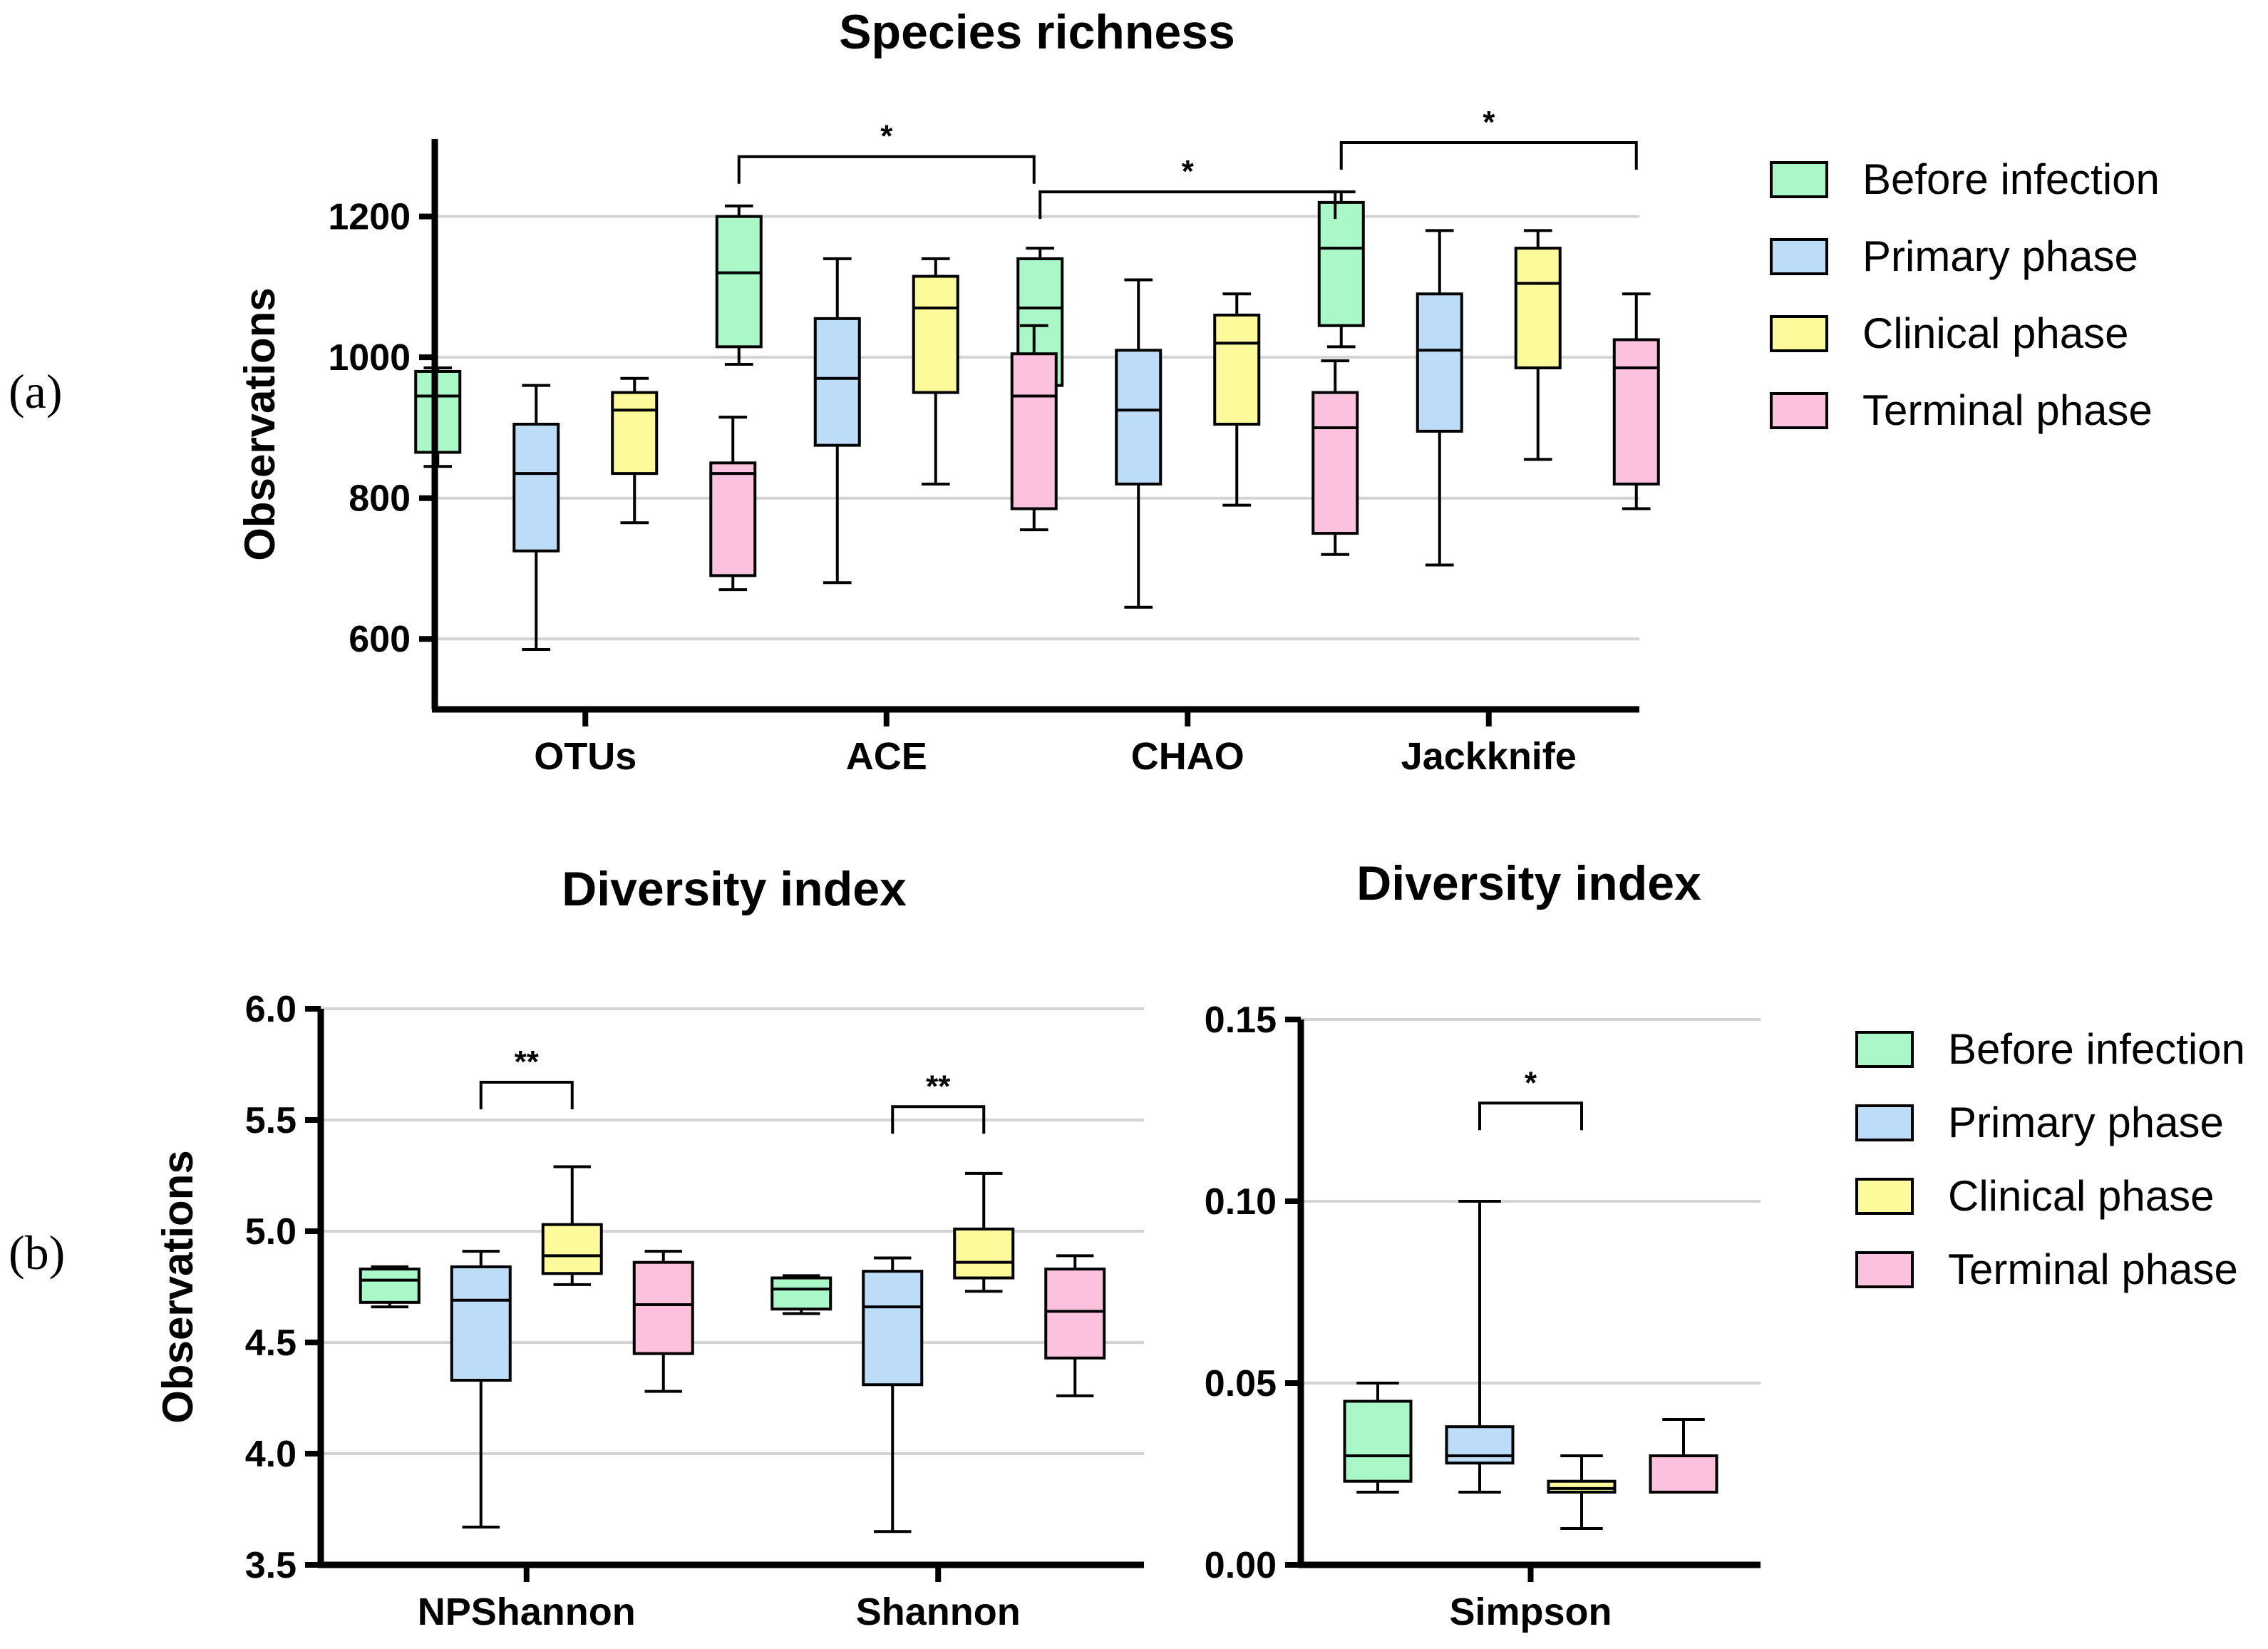 The width and height of the screenshot is (2268, 1649). Describe the element at coordinates (35, 391) in the screenshot. I see `panel-label-a: (a)` at that location.